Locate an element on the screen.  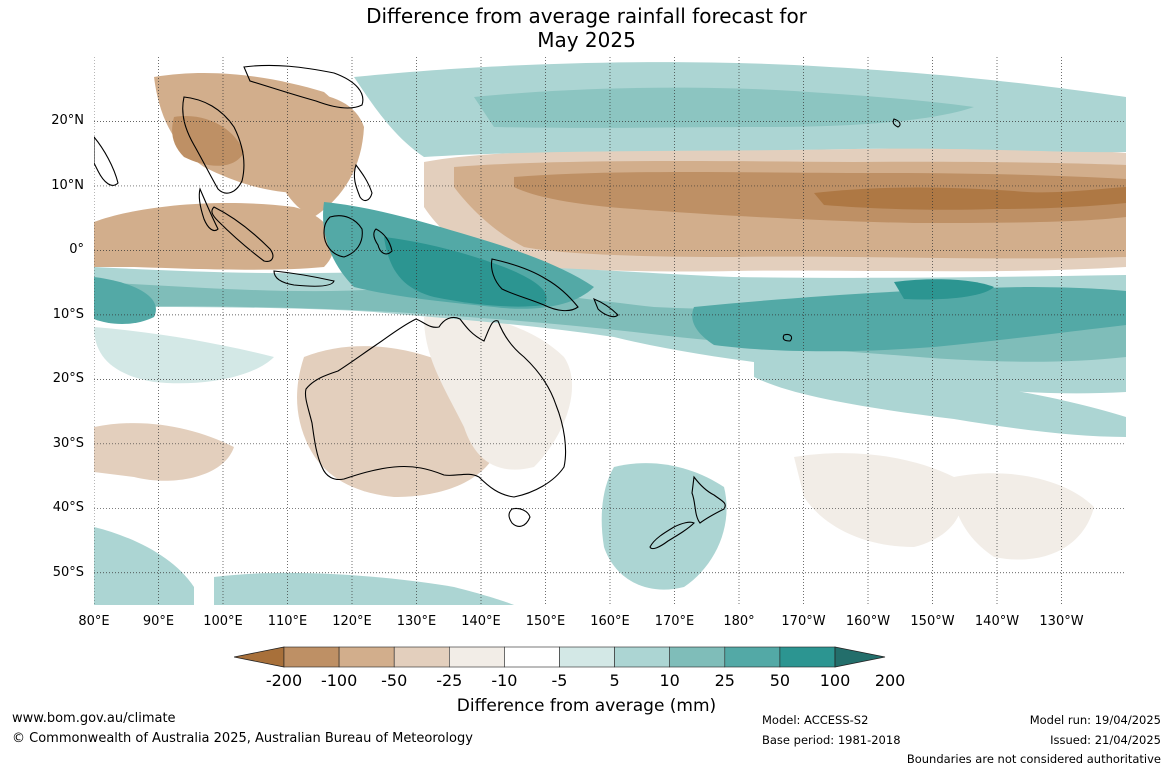
dry-area-west-indian is located at coordinates (164, 452).